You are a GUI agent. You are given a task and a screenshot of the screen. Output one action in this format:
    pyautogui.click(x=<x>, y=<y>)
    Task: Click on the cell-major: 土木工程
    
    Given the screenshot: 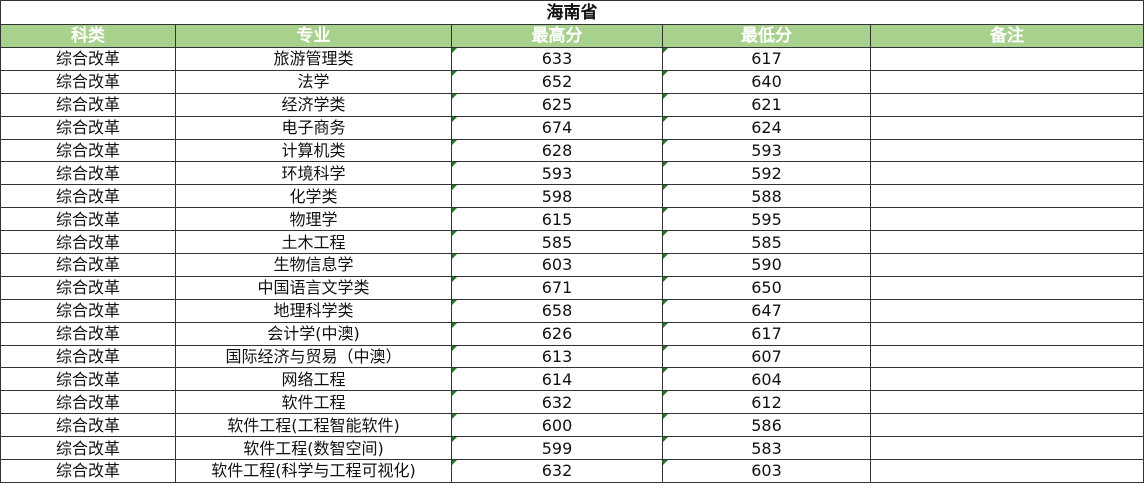 What is the action you would take?
    pyautogui.click(x=313, y=242)
    